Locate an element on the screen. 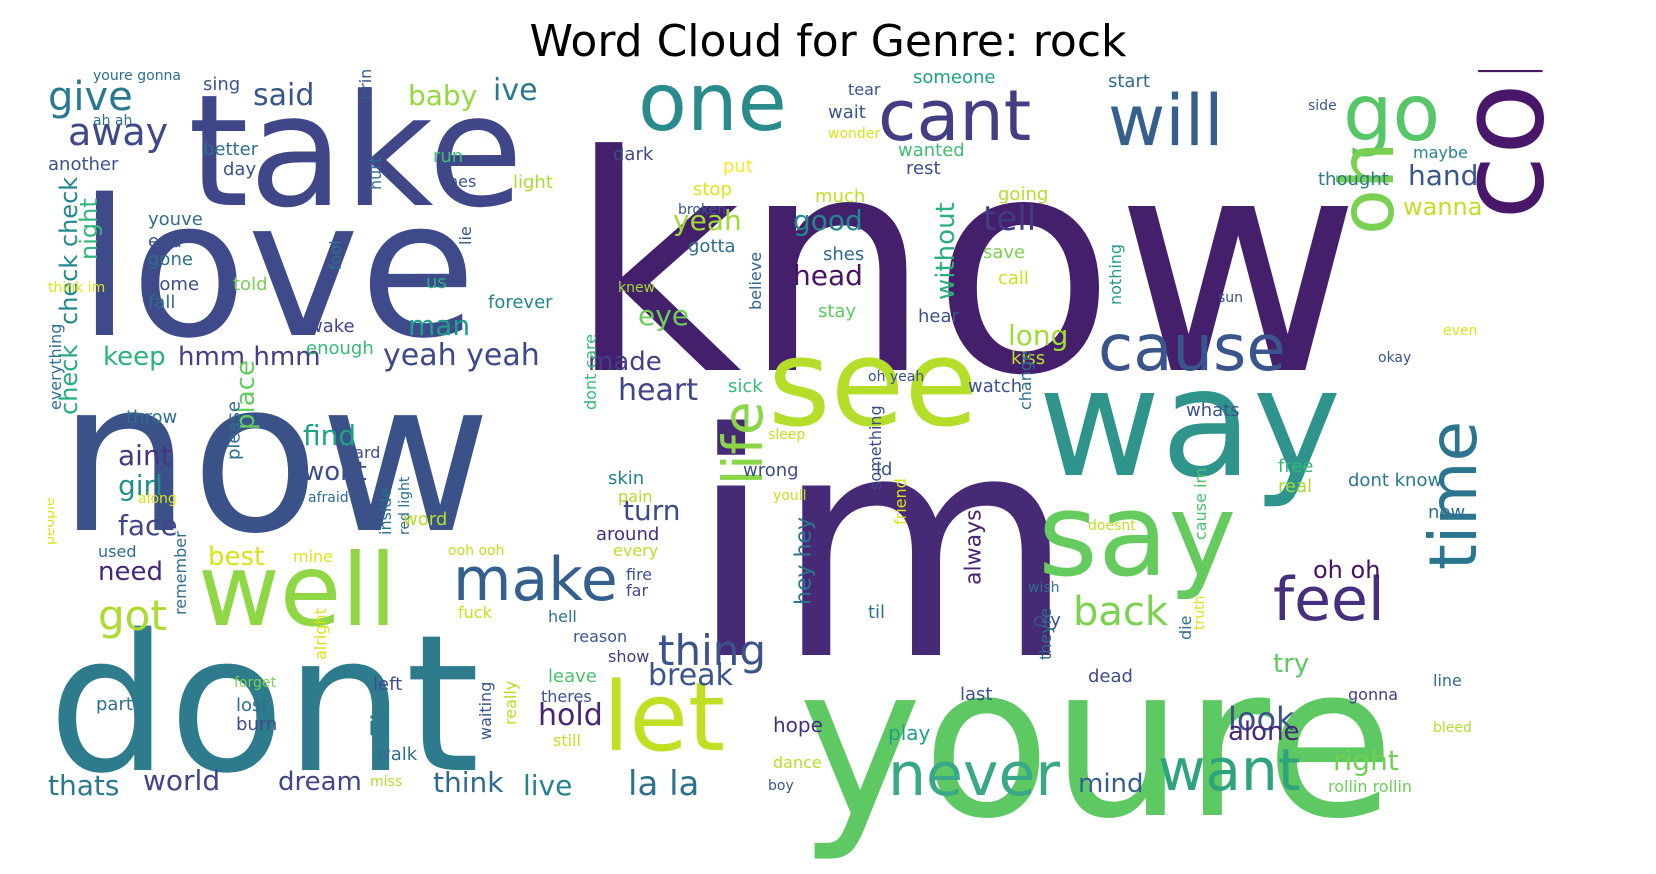 The image size is (1656, 874). word-bleed: bleed is located at coordinates (1452, 728).